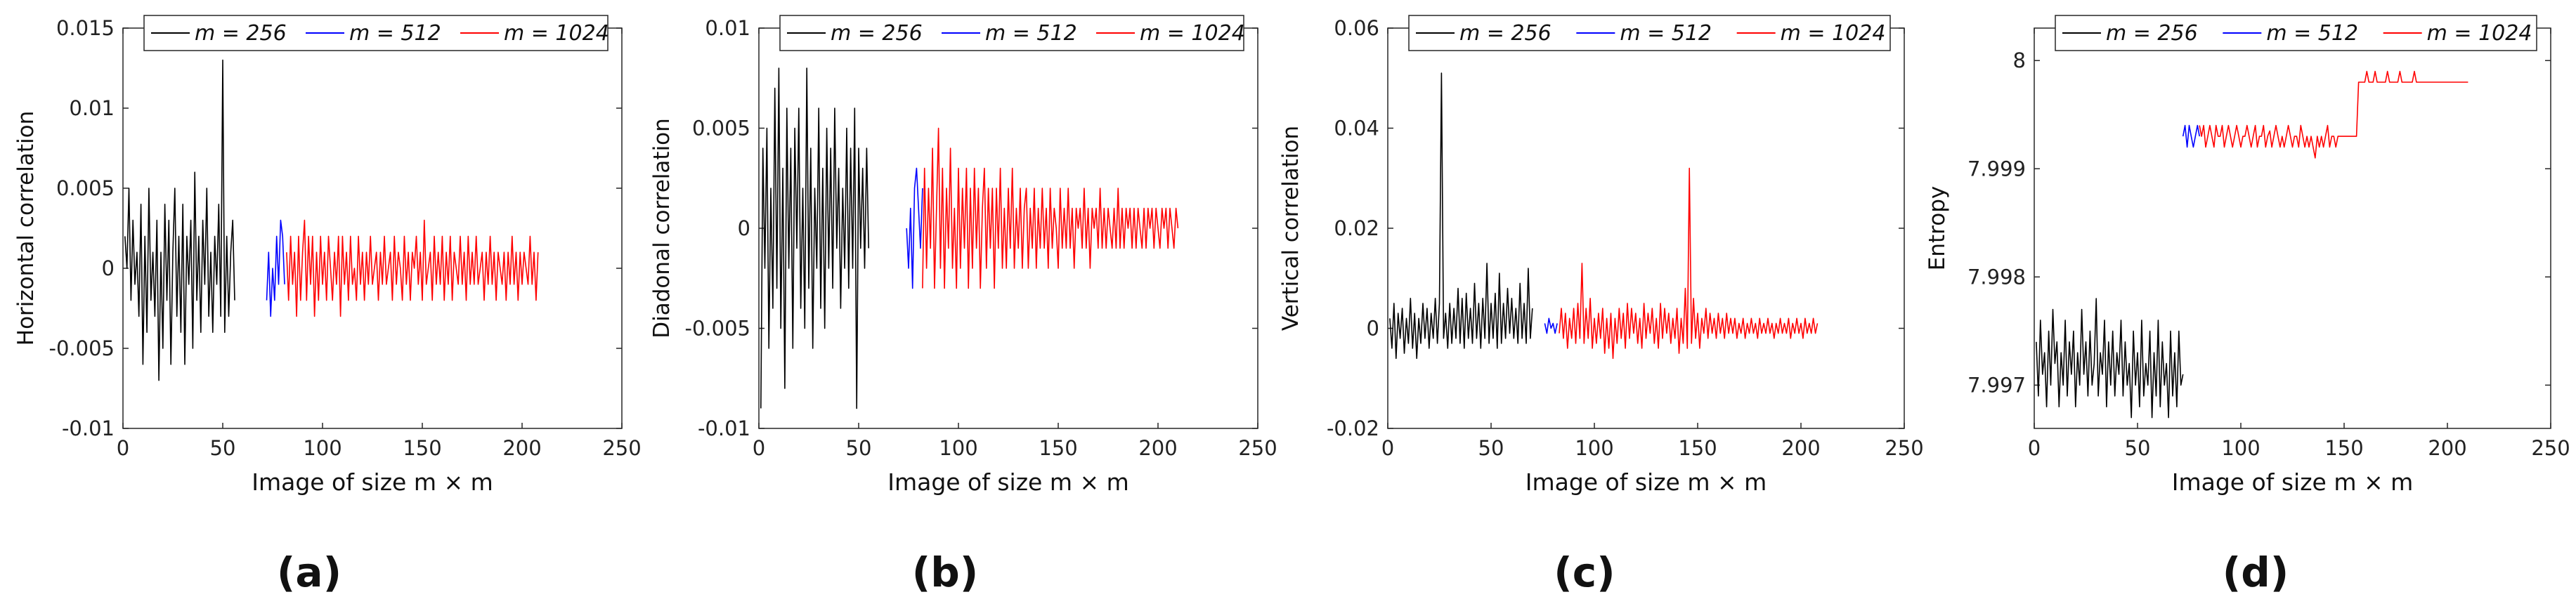 The width and height of the screenshot is (2576, 611). I want to click on y-tick-label: -0.02, so click(1353, 428).